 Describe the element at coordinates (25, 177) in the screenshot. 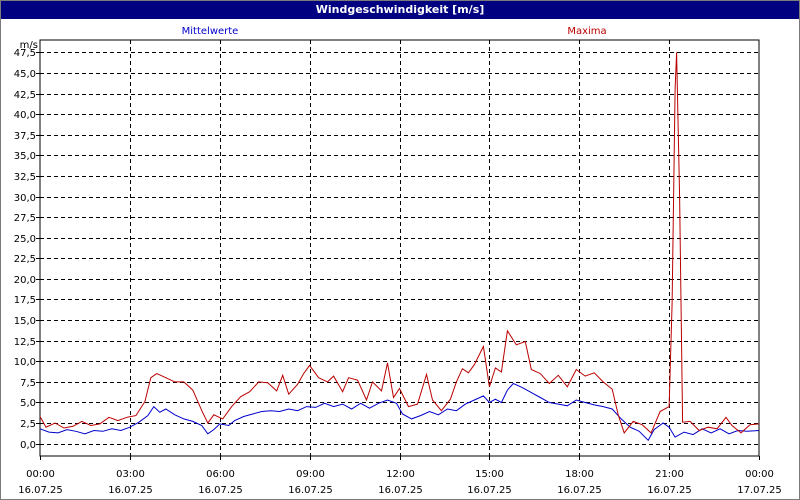

I see `y-tick-label: 32,5` at that location.